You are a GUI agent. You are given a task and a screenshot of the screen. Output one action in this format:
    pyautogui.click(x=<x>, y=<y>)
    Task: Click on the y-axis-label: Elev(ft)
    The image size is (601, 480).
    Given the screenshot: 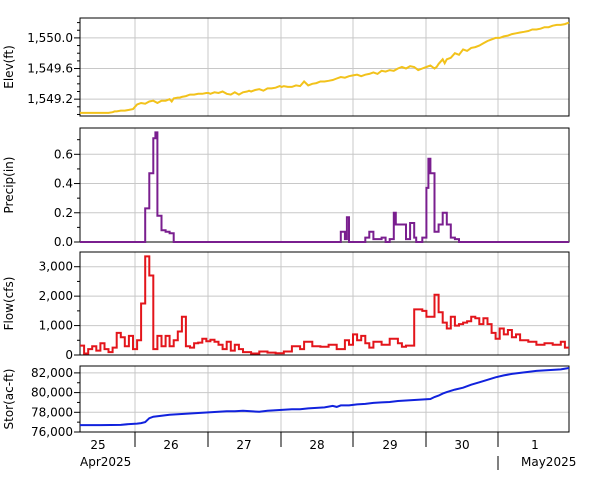 What is the action you would take?
    pyautogui.click(x=9, y=66)
    